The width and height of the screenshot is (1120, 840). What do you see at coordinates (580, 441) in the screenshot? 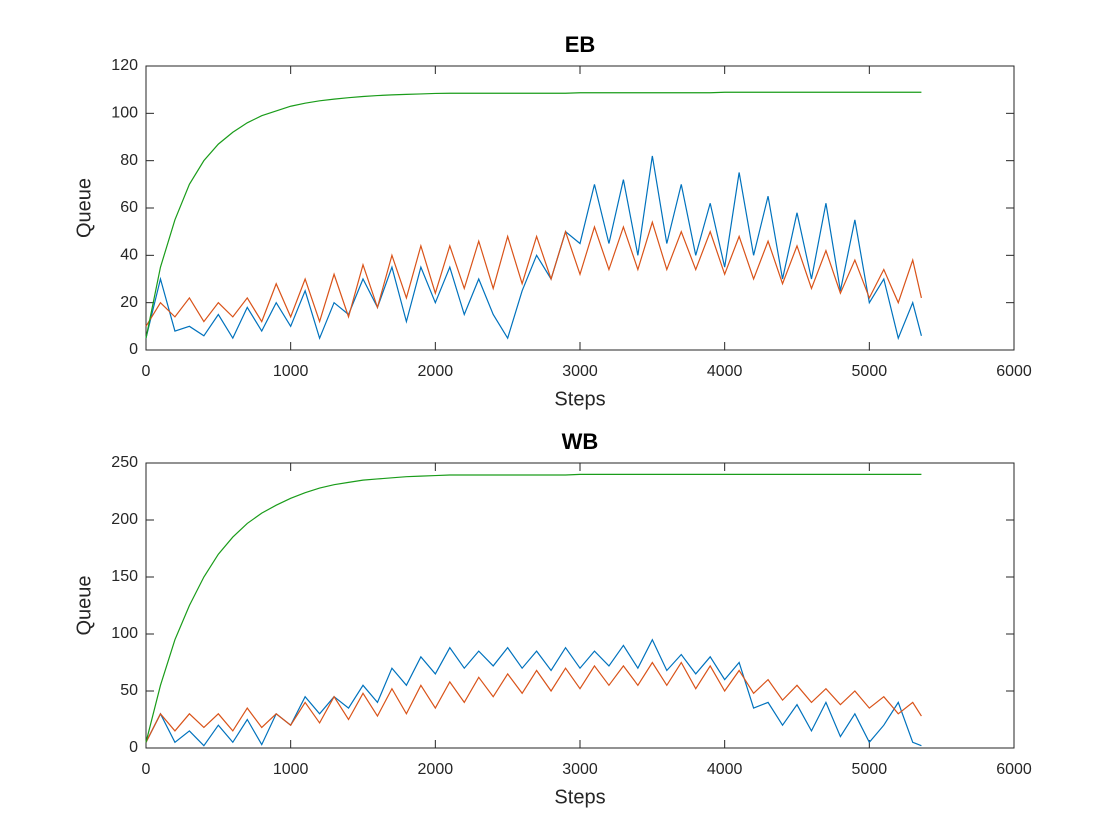
I see `chart-title: WB` at bounding box center [580, 441].